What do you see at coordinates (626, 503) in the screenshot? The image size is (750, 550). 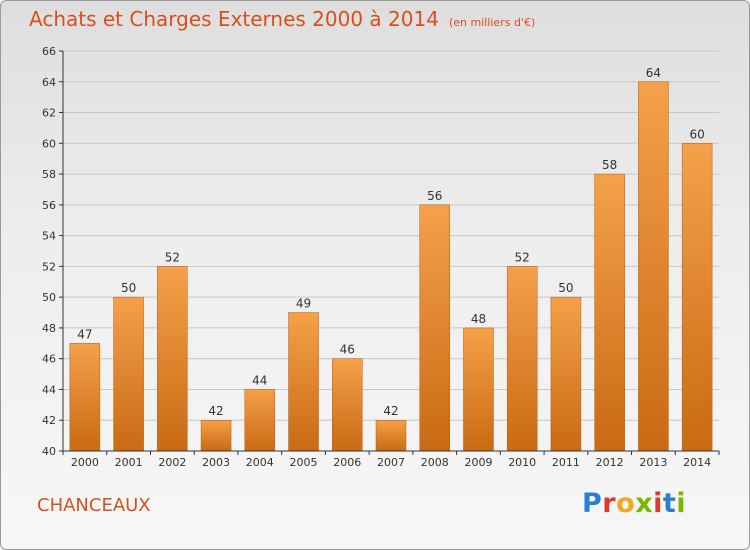 I see `logo-letter: o` at bounding box center [626, 503].